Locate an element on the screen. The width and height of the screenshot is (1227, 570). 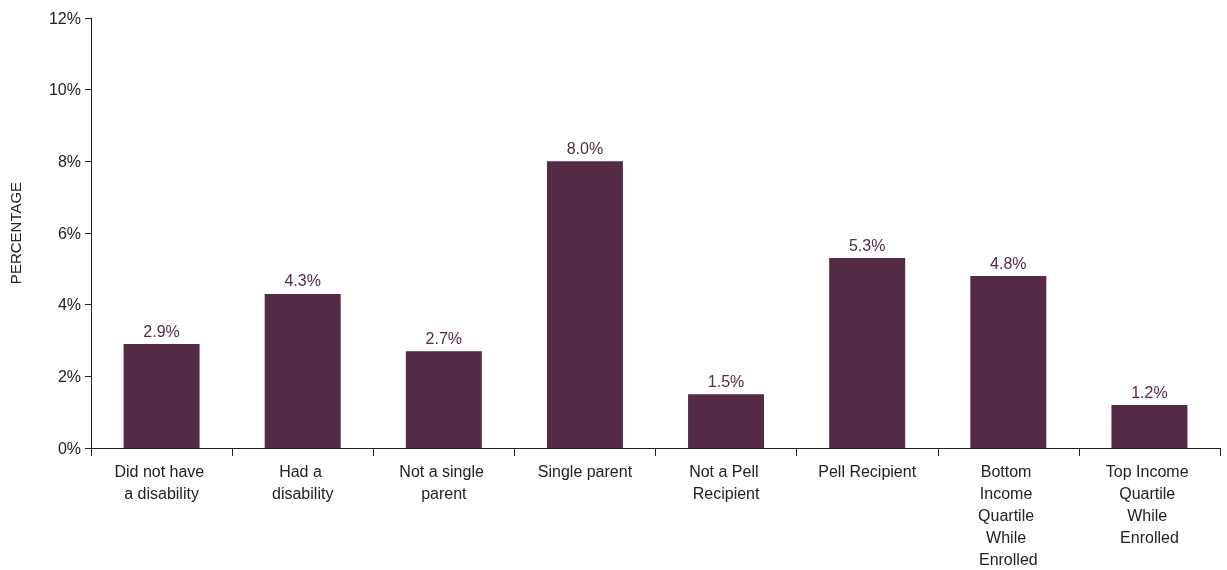
data-label: 5.3% is located at coordinates (867, 245).